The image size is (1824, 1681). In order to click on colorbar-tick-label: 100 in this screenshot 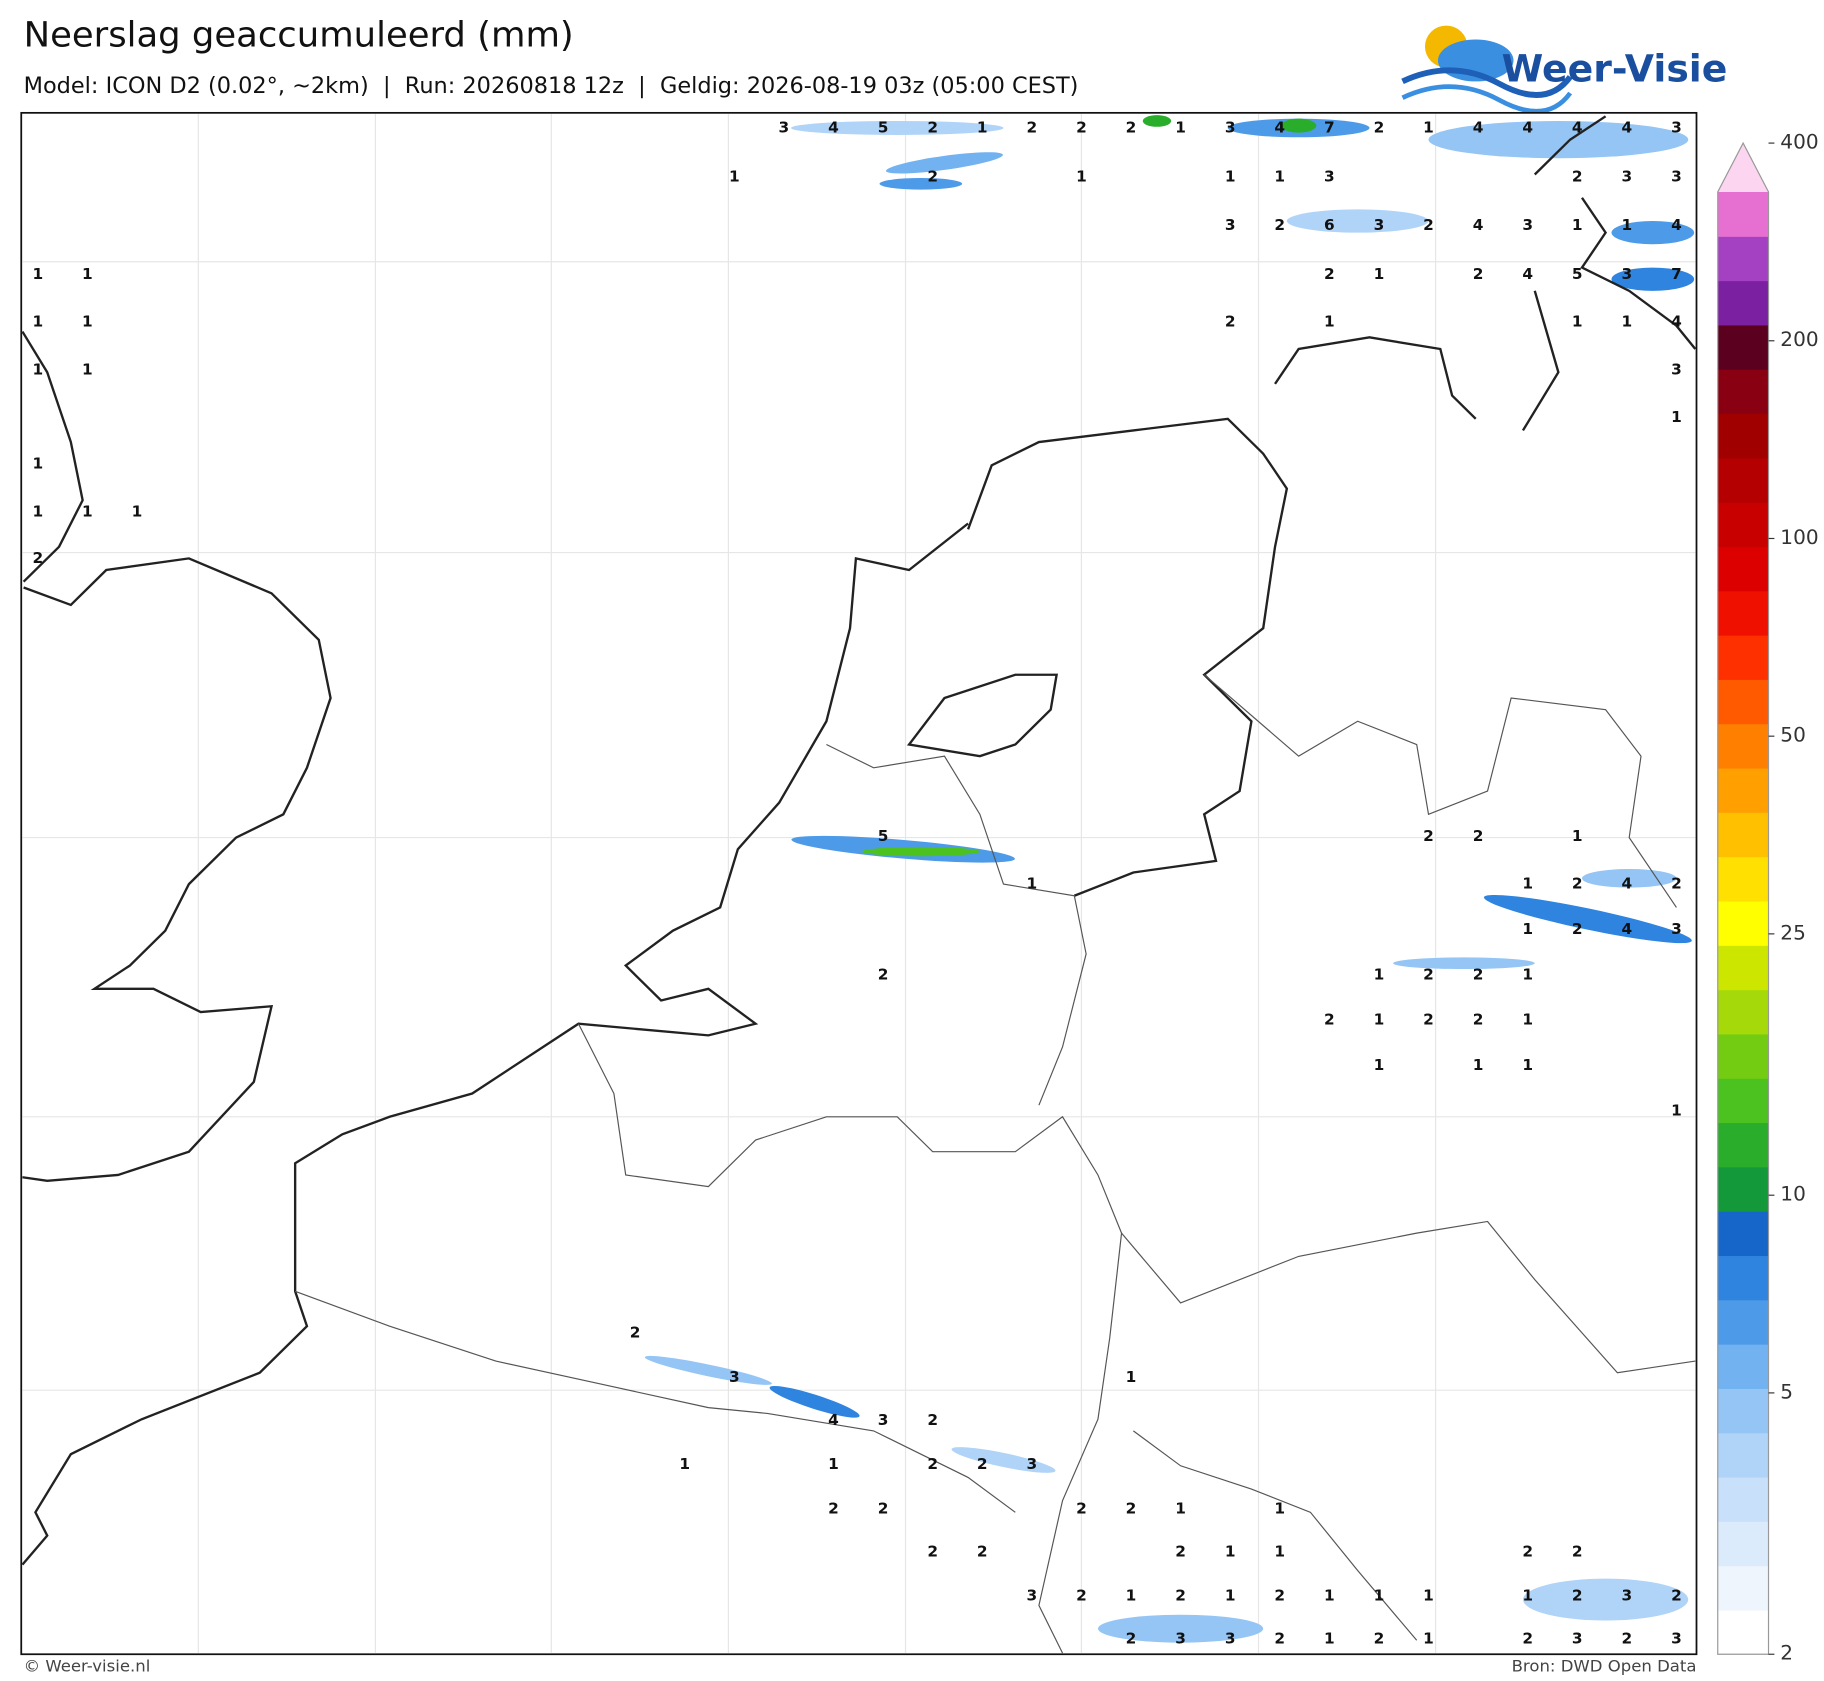, I will do `click(1799, 537)`.